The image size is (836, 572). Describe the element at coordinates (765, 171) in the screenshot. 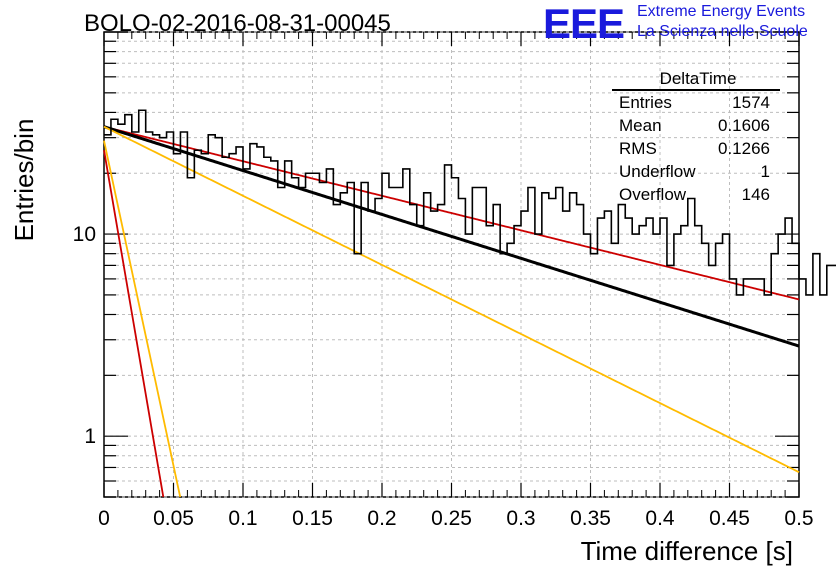

I see `stats-value: 1` at that location.